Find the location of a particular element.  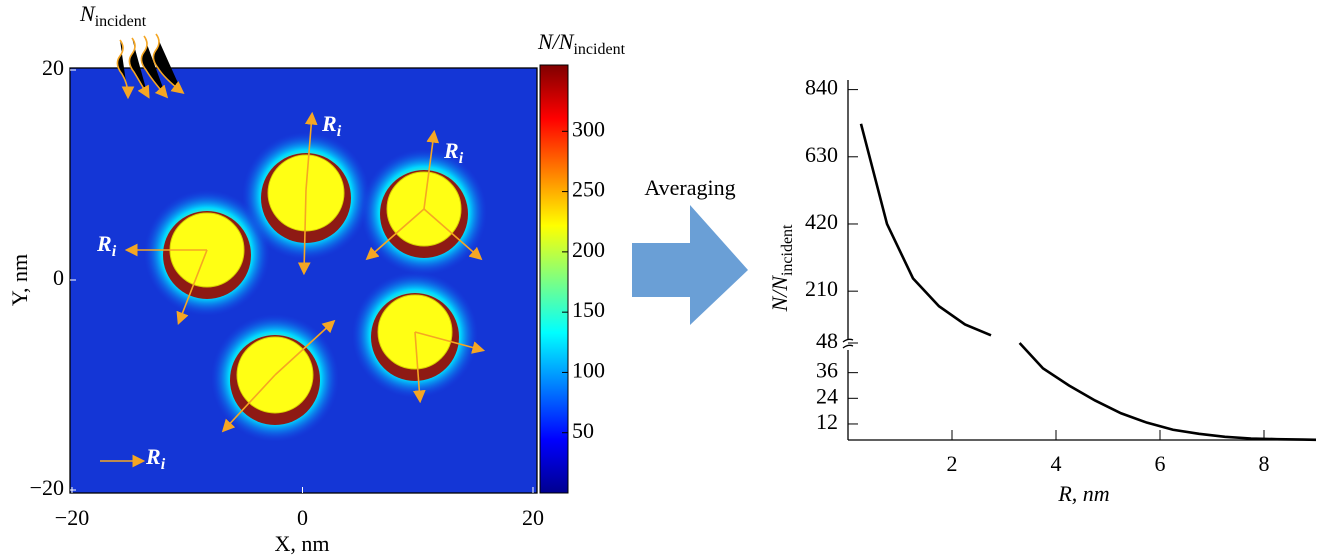

y-tick-label: 630 is located at coordinates (821, 154).